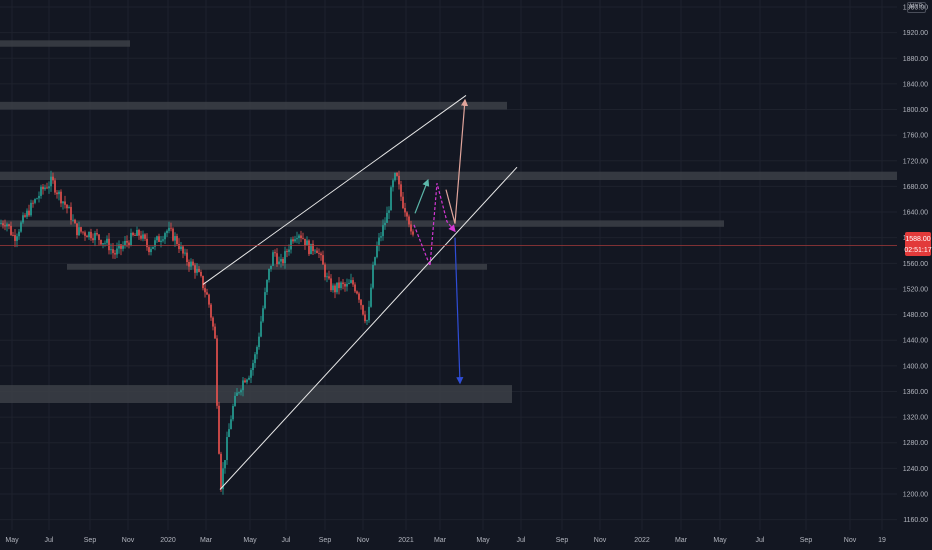 This screenshot has height=550, width=932. What do you see at coordinates (168, 540) in the screenshot?
I see `x-tick-label: 2020` at bounding box center [168, 540].